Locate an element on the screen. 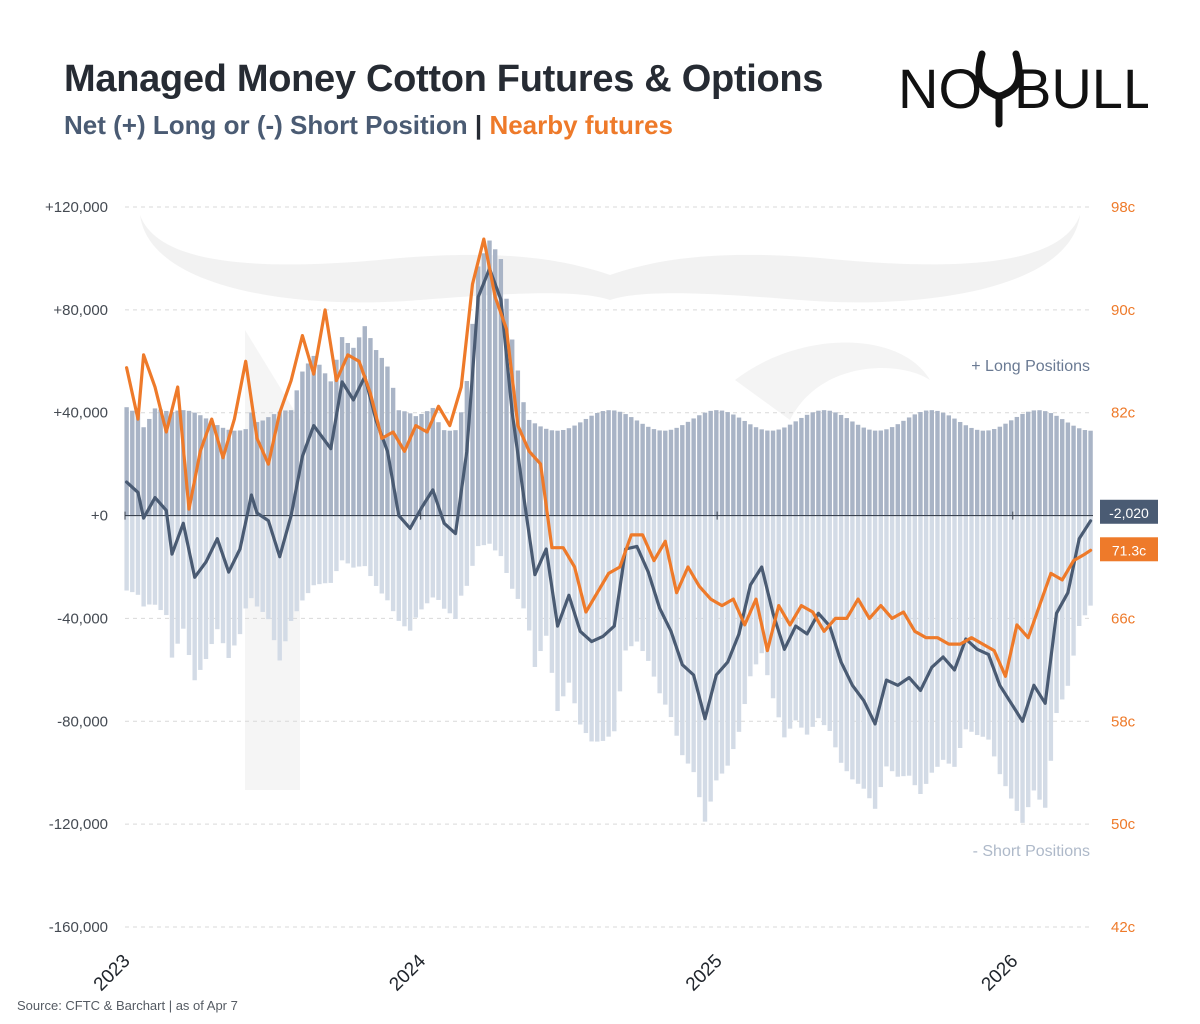 Image resolution: width=1200 pixels, height=1024 pixels. net-last-value-label-text: -2,020 is located at coordinates (1129, 513).